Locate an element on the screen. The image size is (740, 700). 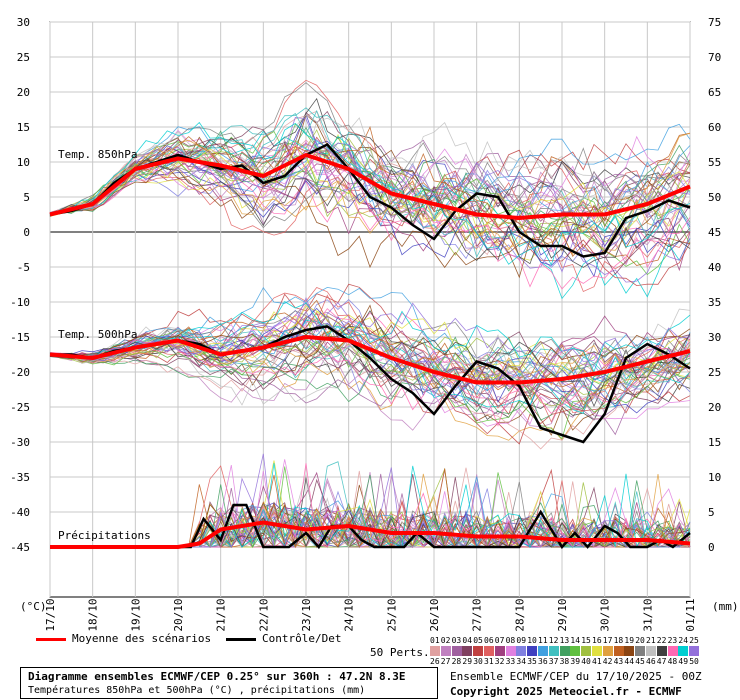
y-tick-right: 45 is located at coordinates (714, 232).